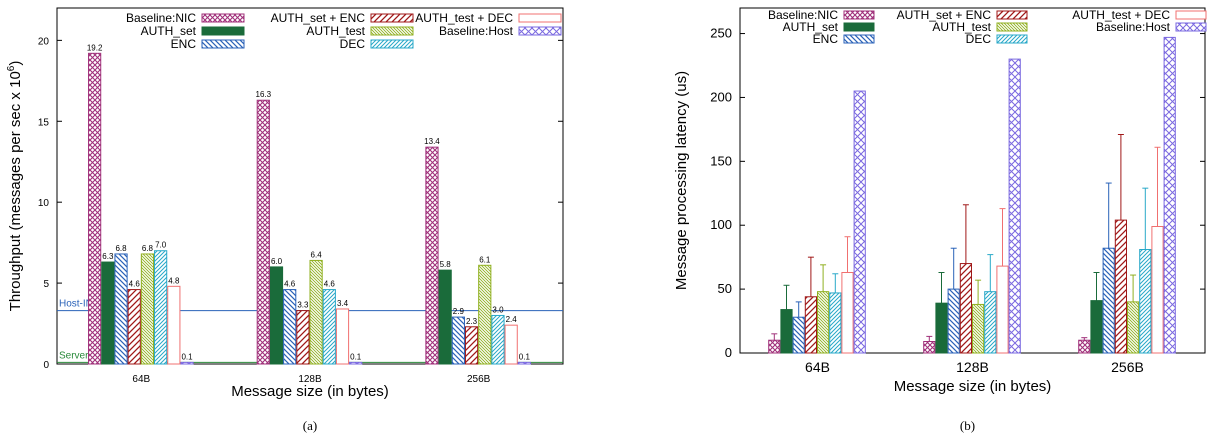 This screenshot has height=440, width=1225. What do you see at coordinates (1133, 27) in the screenshot?
I see `lat-legend-label: Baseline:Host` at bounding box center [1133, 27].